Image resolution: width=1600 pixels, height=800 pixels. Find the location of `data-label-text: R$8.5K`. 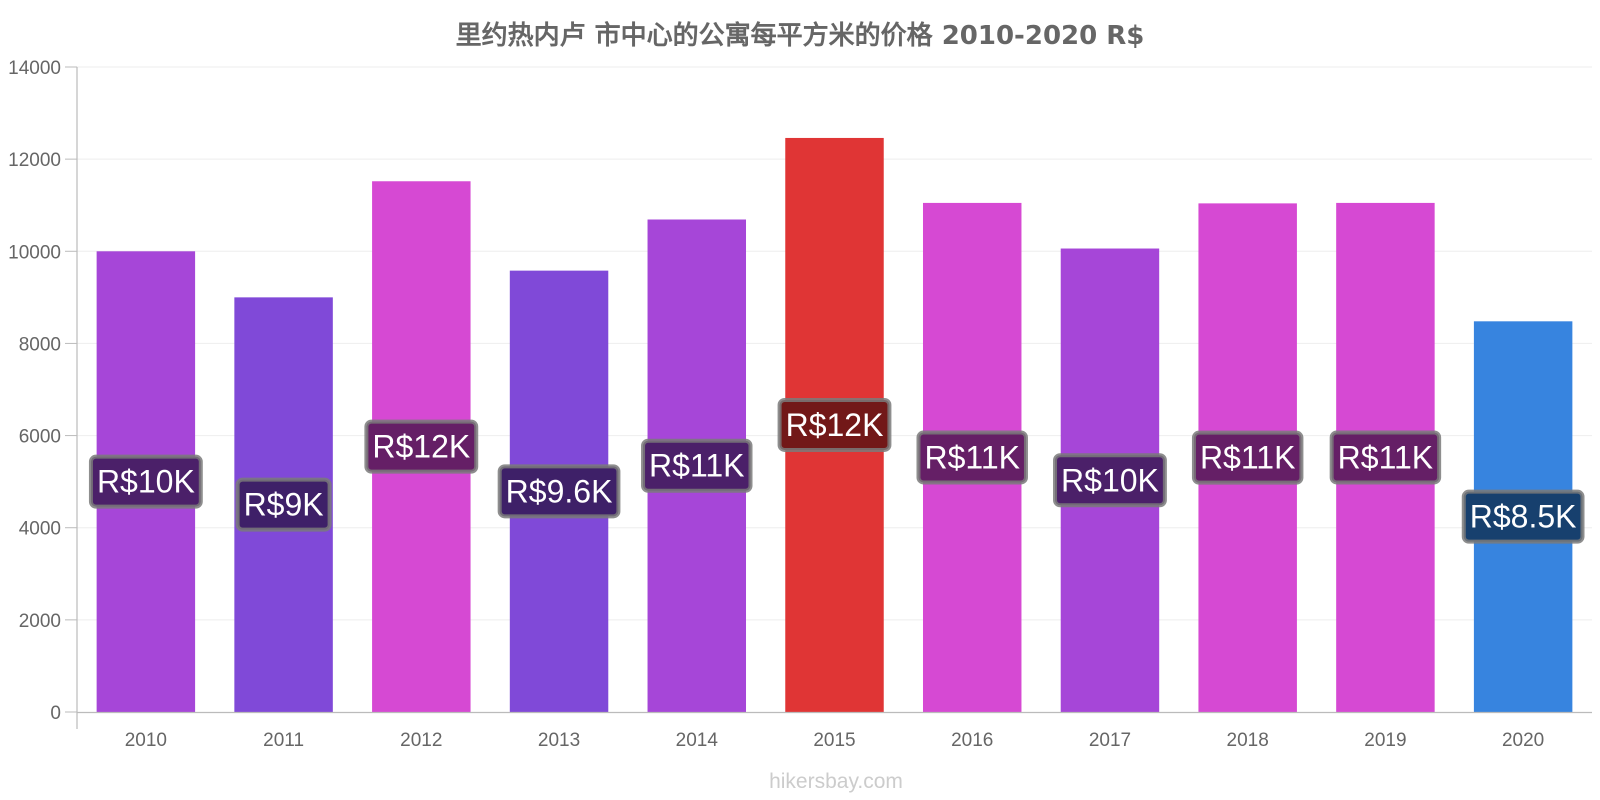

data-label-text: R$8.5K is located at coordinates (1523, 517).